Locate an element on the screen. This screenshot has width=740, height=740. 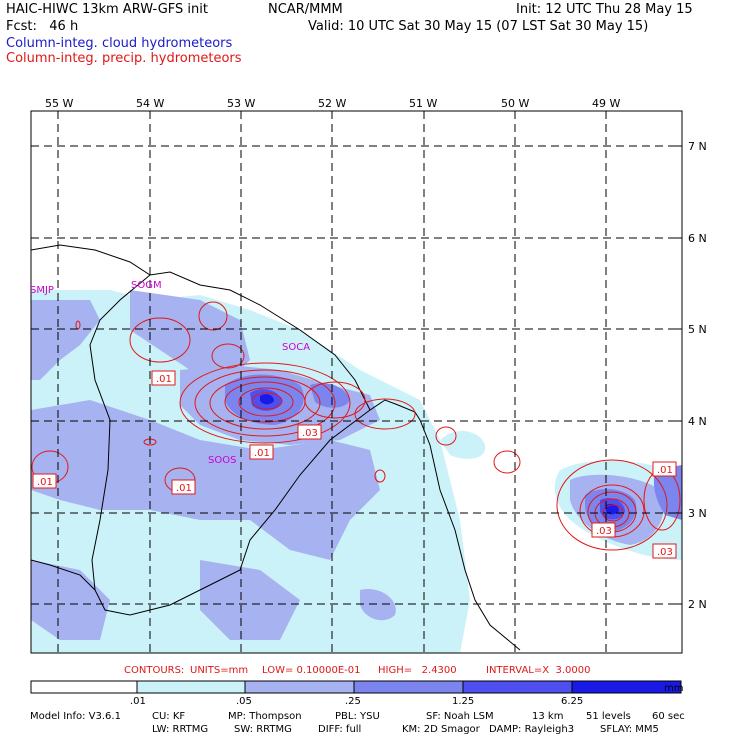
footer-item: SFLAY: MM5 is located at coordinates (629, 729).